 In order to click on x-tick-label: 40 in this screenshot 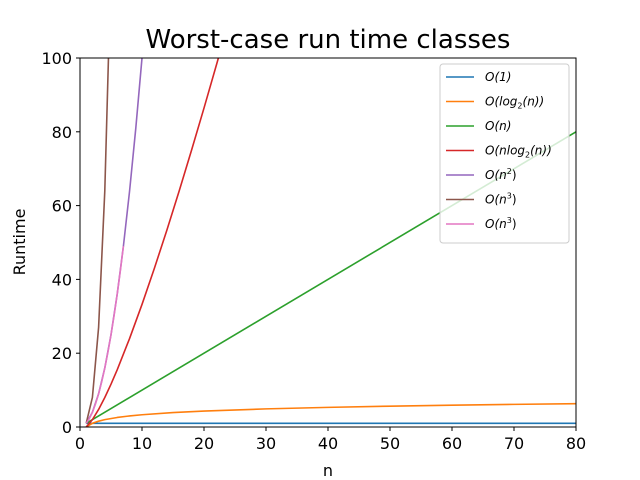, I will do `click(328, 443)`.